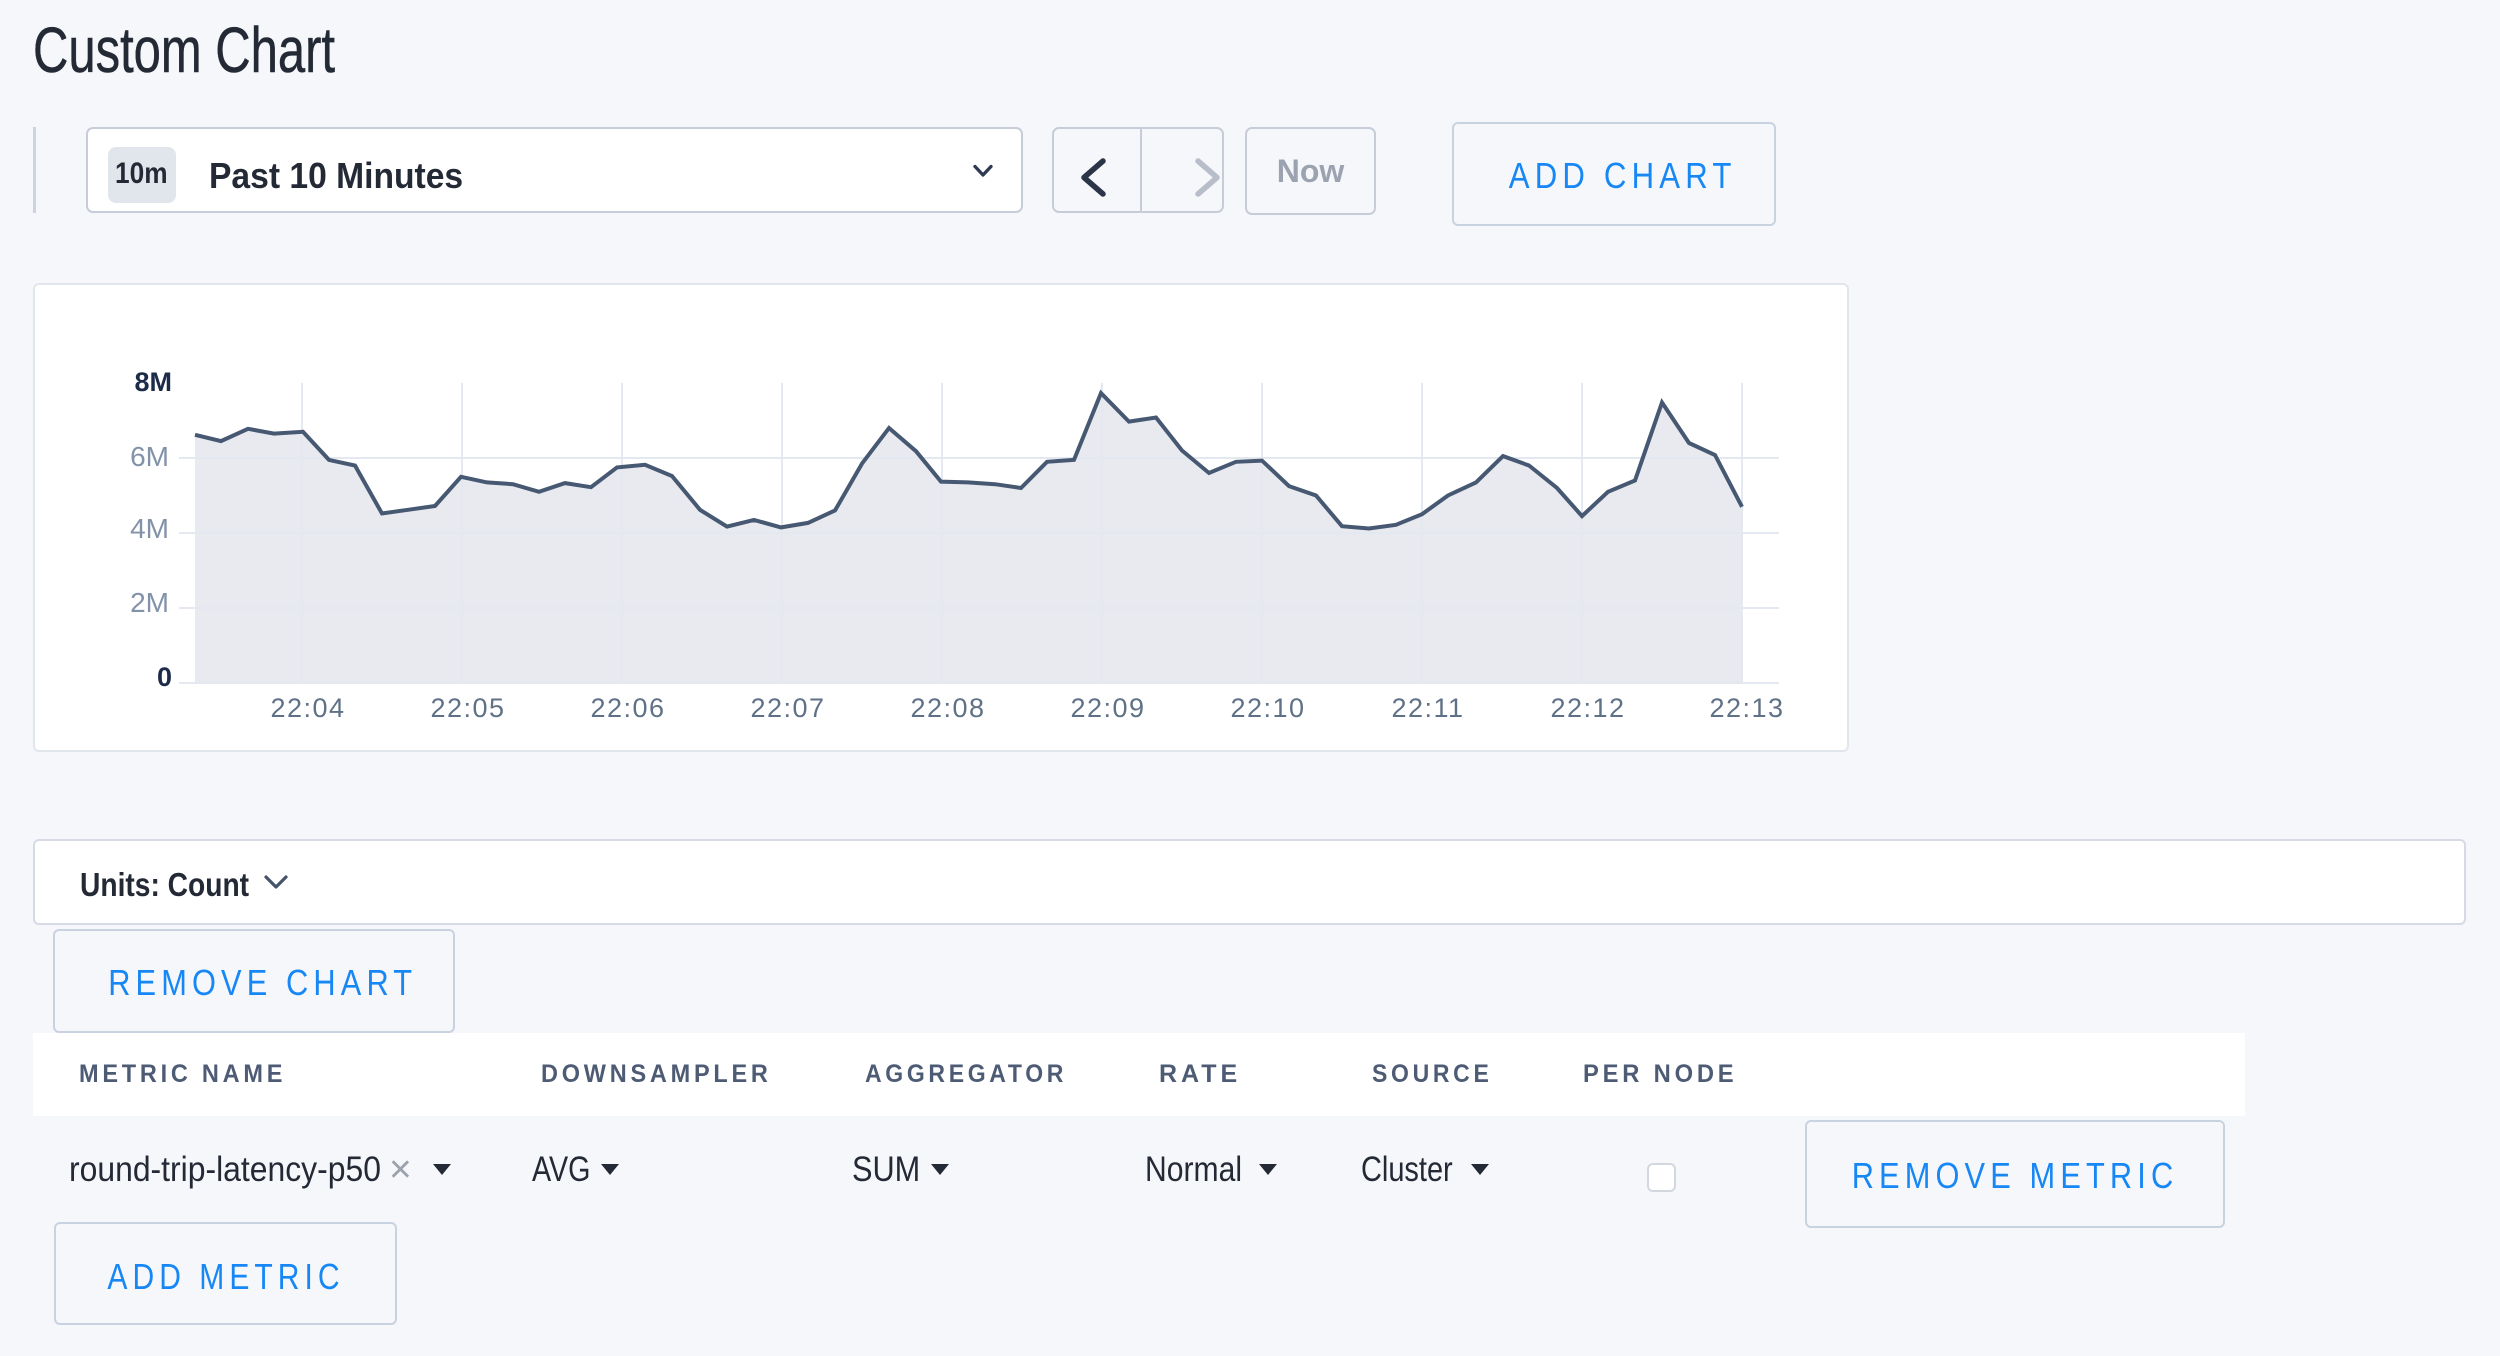 The width and height of the screenshot is (2500, 1356). I want to click on svg-text: 22:13, so click(1746, 708).